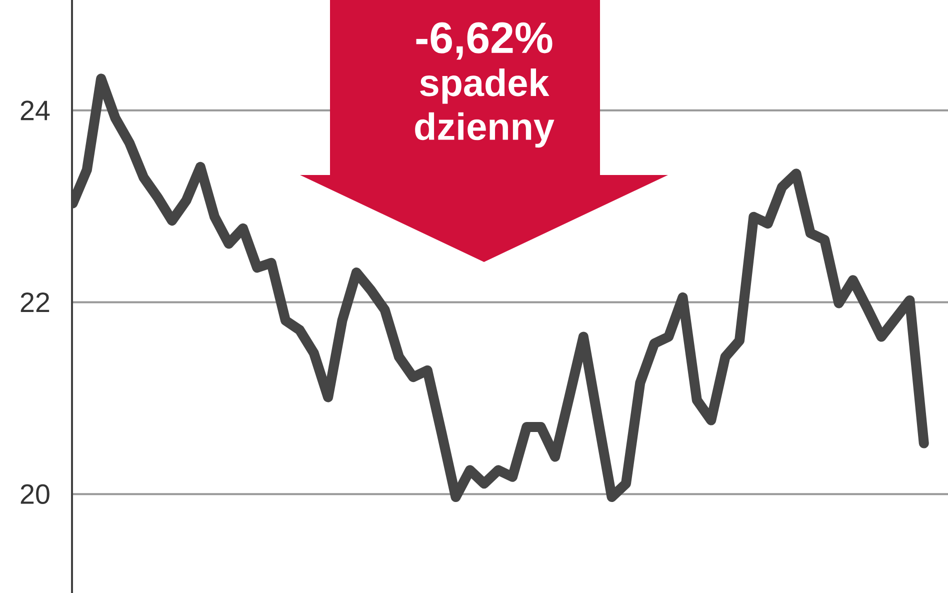  I want to click on y-tick-label: 22, so click(35, 302).